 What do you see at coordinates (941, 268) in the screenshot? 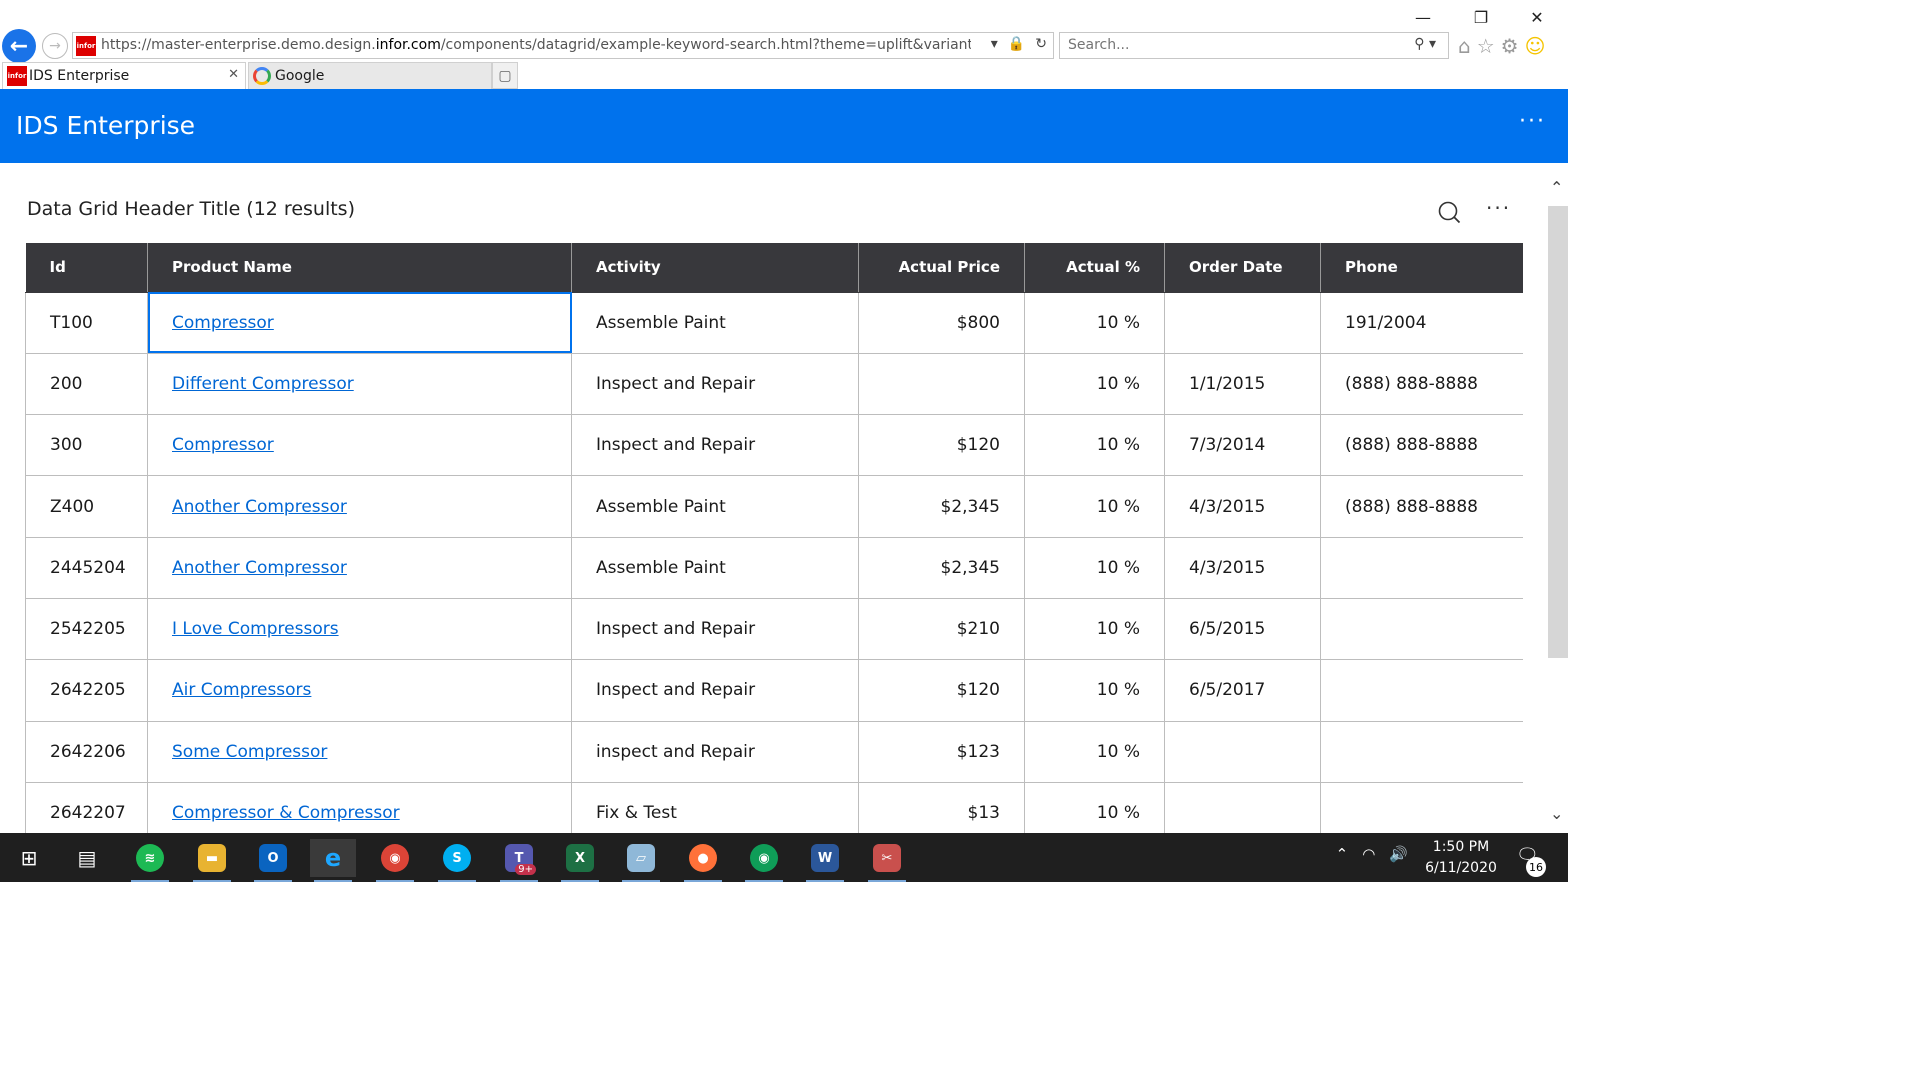
I see `column-header-actual-price: Actual Price` at bounding box center [941, 268].